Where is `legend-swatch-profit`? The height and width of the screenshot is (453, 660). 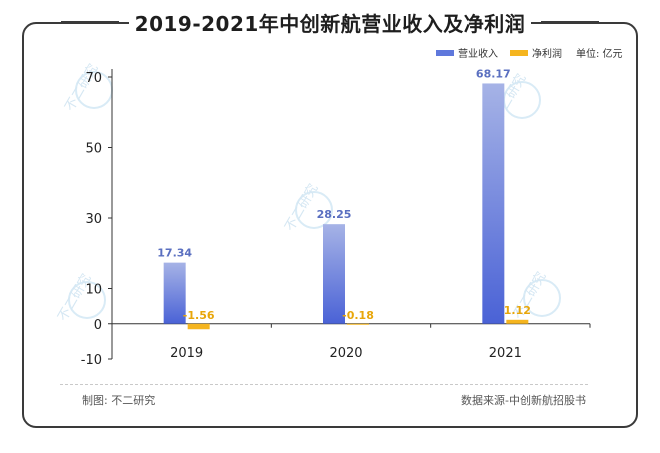 legend-swatch-profit is located at coordinates (519, 52).